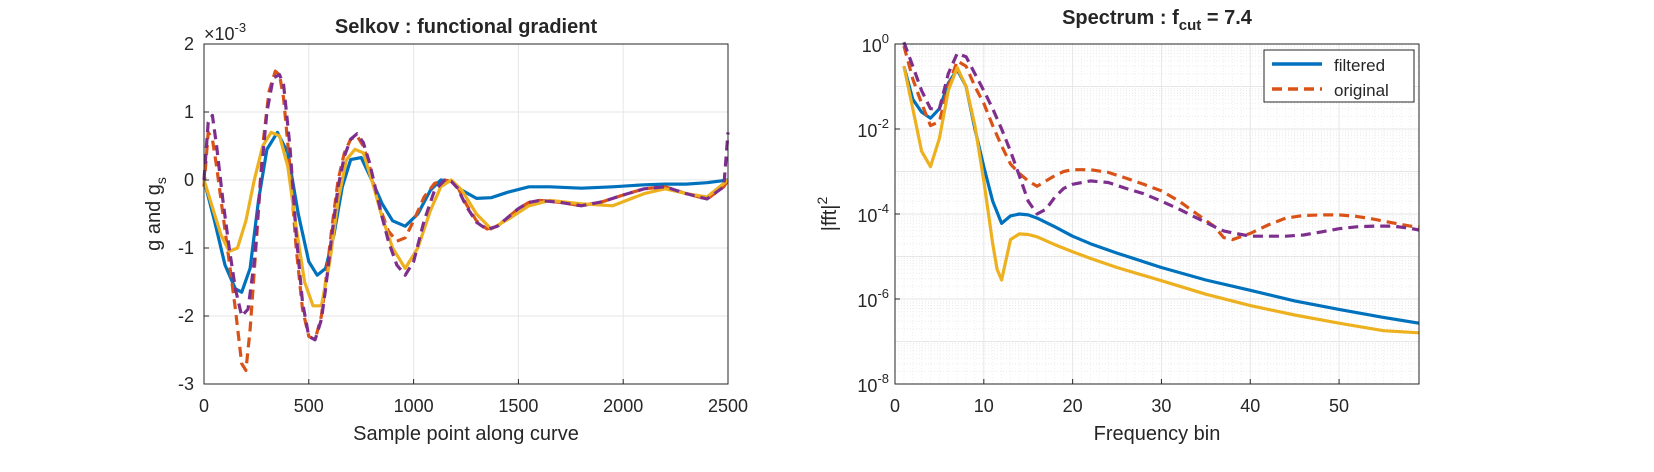 This screenshot has width=1654, height=472. I want to click on right-y-tick-label: 10⁻⁶, so click(873, 298).